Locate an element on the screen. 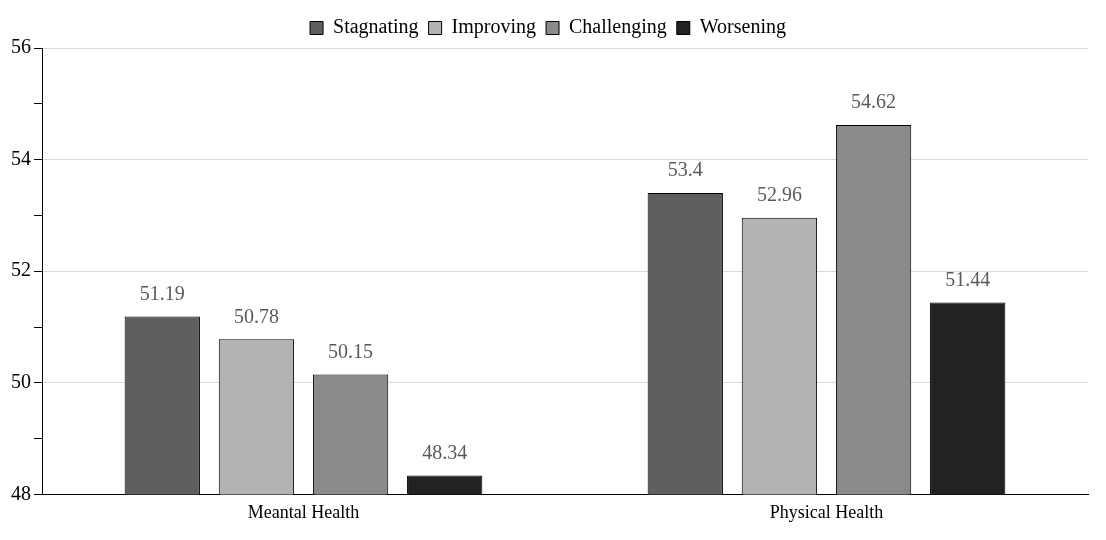  x-tick-label: Meantal Health is located at coordinates (303, 511).